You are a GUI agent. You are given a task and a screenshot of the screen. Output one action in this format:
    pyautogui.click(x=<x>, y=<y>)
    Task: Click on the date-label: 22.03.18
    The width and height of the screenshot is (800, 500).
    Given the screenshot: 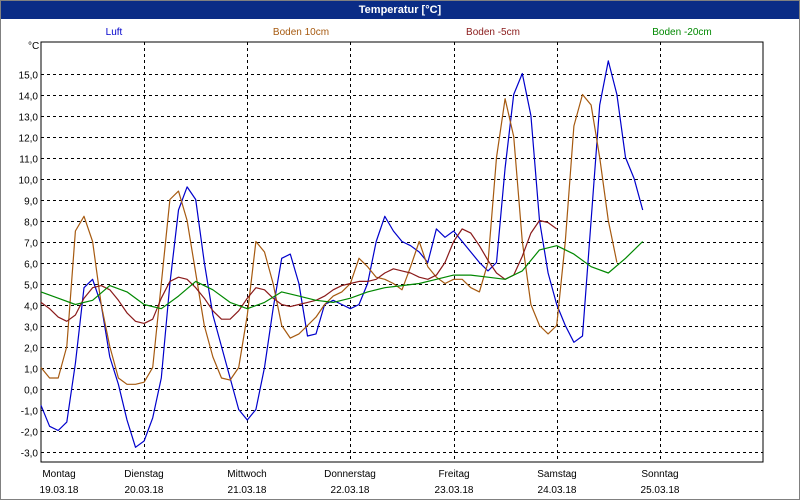 What is the action you would take?
    pyautogui.click(x=350, y=490)
    